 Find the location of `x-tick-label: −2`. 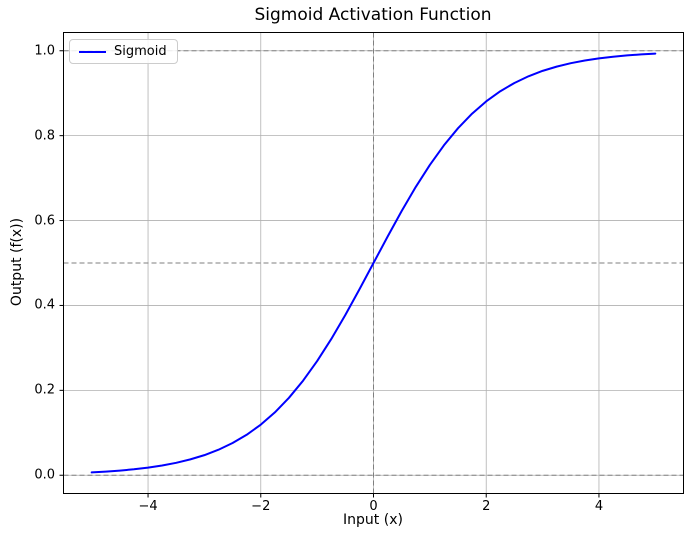

x-tick-label: −2 is located at coordinates (261, 506).